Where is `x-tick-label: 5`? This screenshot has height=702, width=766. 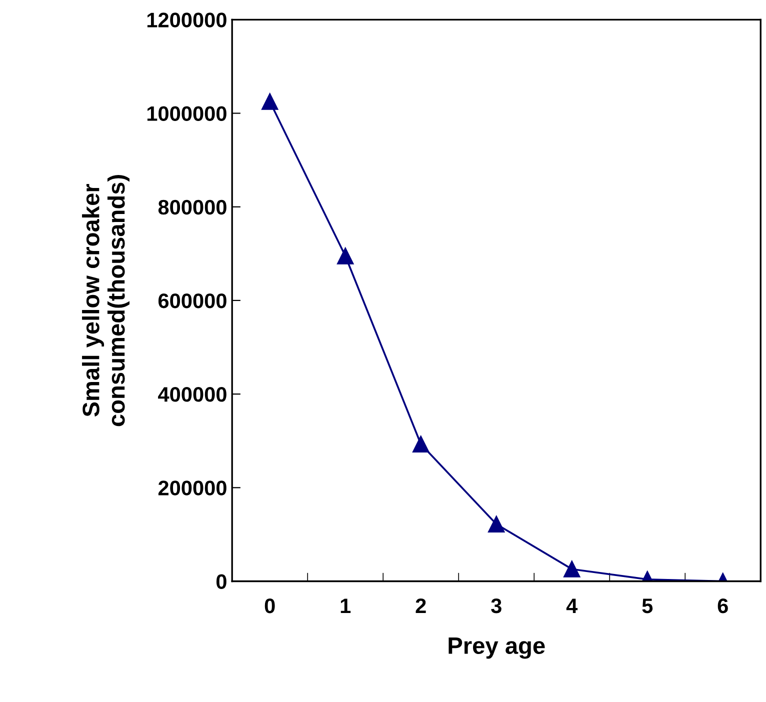
x-tick-label: 5 is located at coordinates (647, 606).